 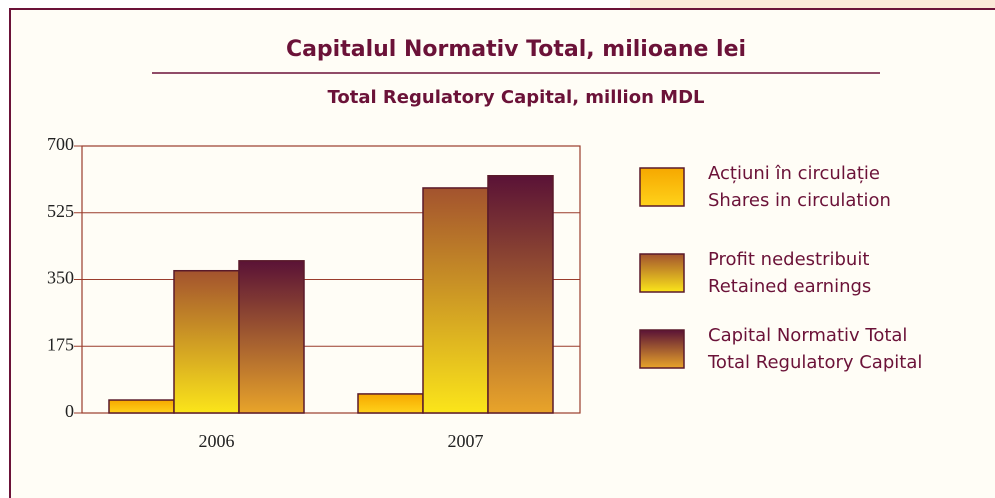 What do you see at coordinates (516, 49) in the screenshot?
I see `chart-title: Capitalul Normativ Total, milioane lei` at bounding box center [516, 49].